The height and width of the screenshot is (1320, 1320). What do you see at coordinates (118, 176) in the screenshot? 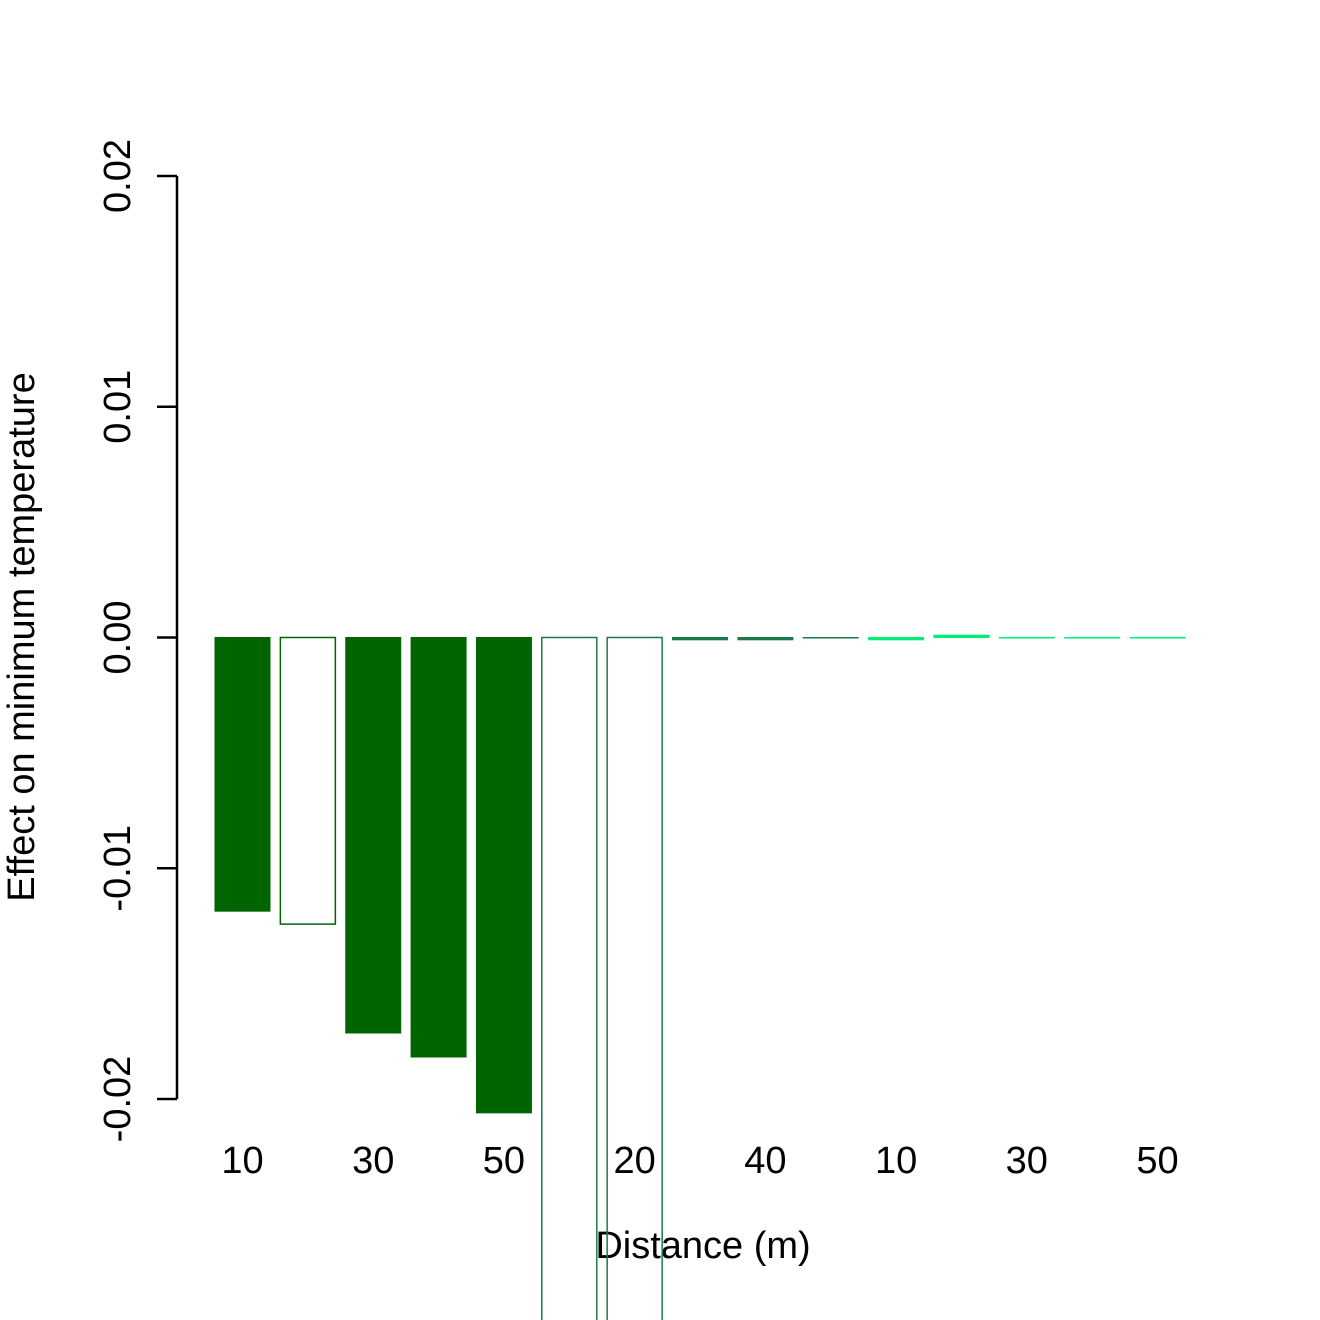
I see `y-tick-label: 0.02` at bounding box center [118, 176].